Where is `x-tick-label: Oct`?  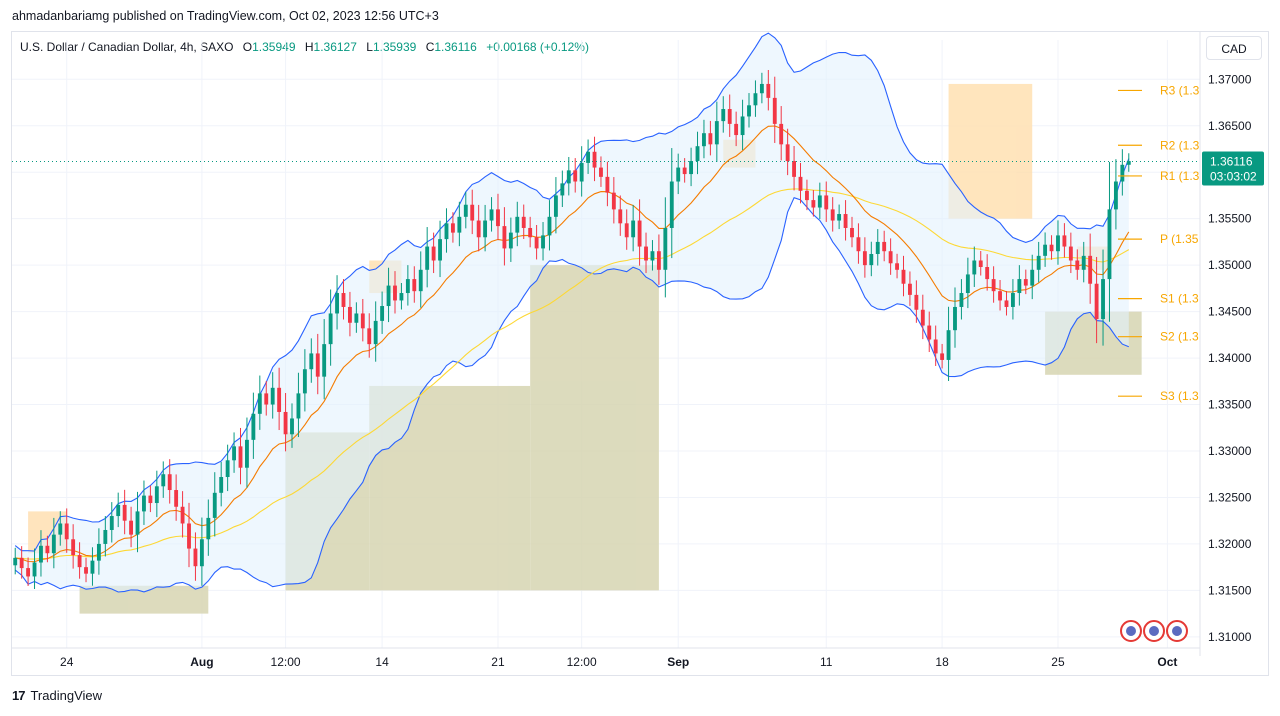 x-tick-label: Oct is located at coordinates (1167, 662).